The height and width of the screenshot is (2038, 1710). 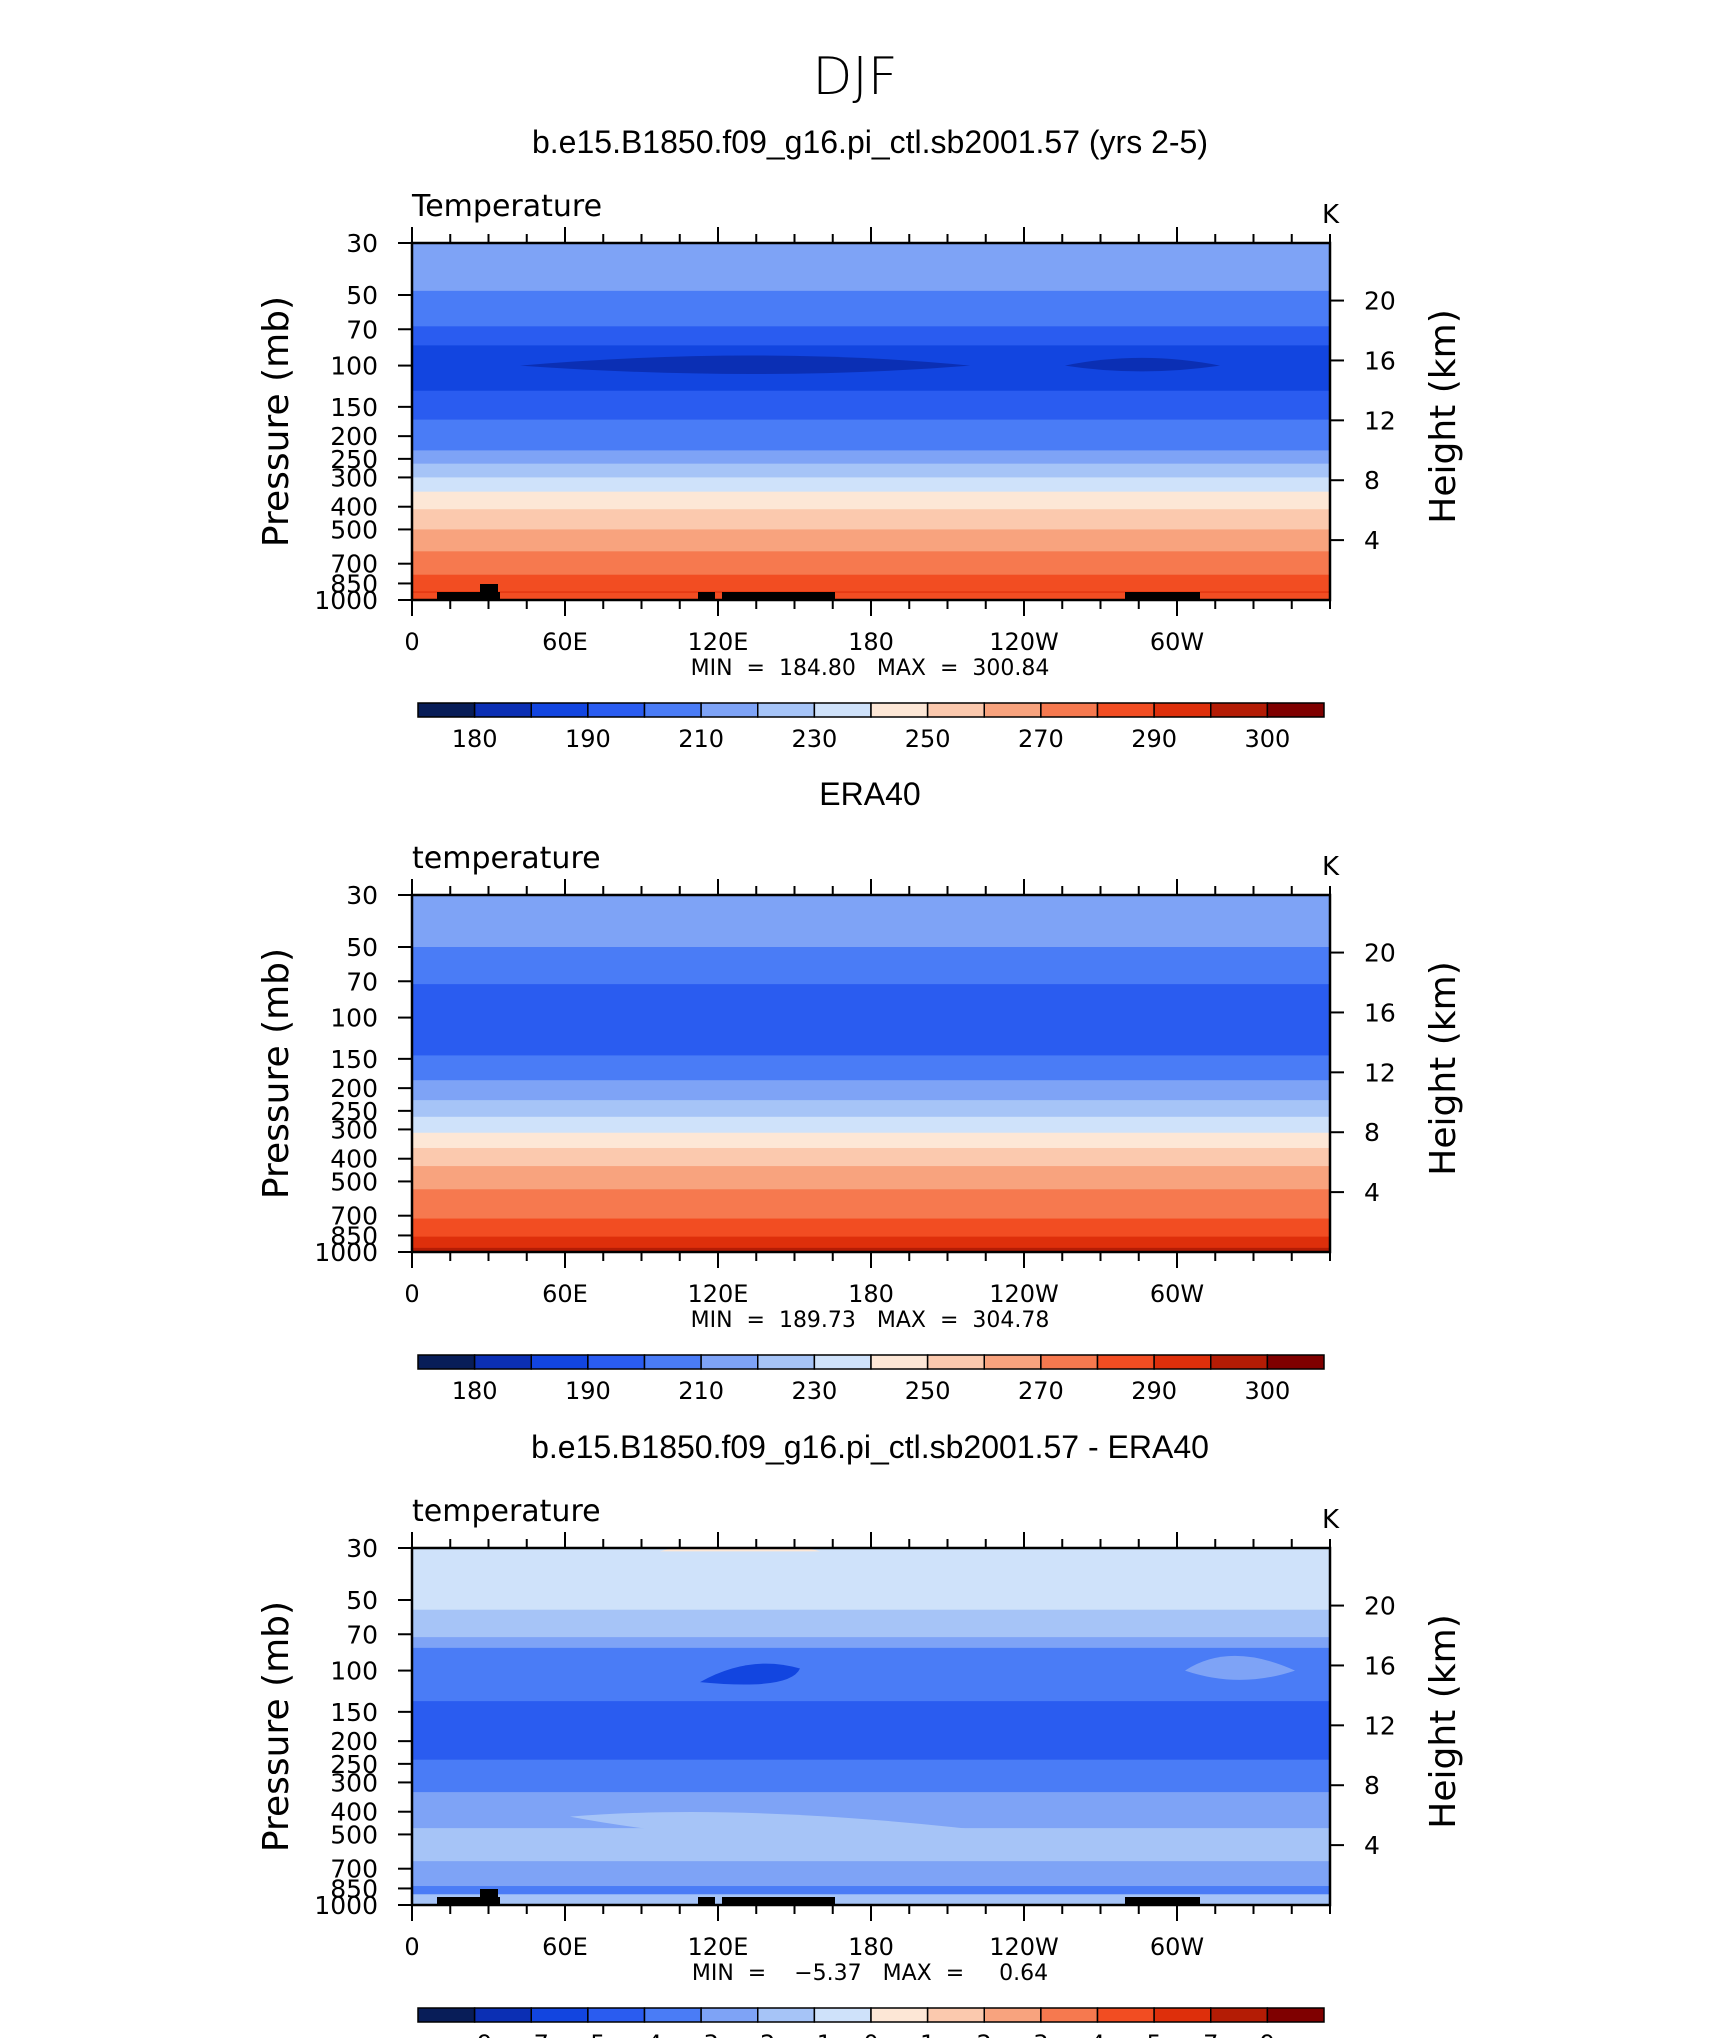 What do you see at coordinates (362, 243) in the screenshot?
I see `y-tick-label: 30` at bounding box center [362, 243].